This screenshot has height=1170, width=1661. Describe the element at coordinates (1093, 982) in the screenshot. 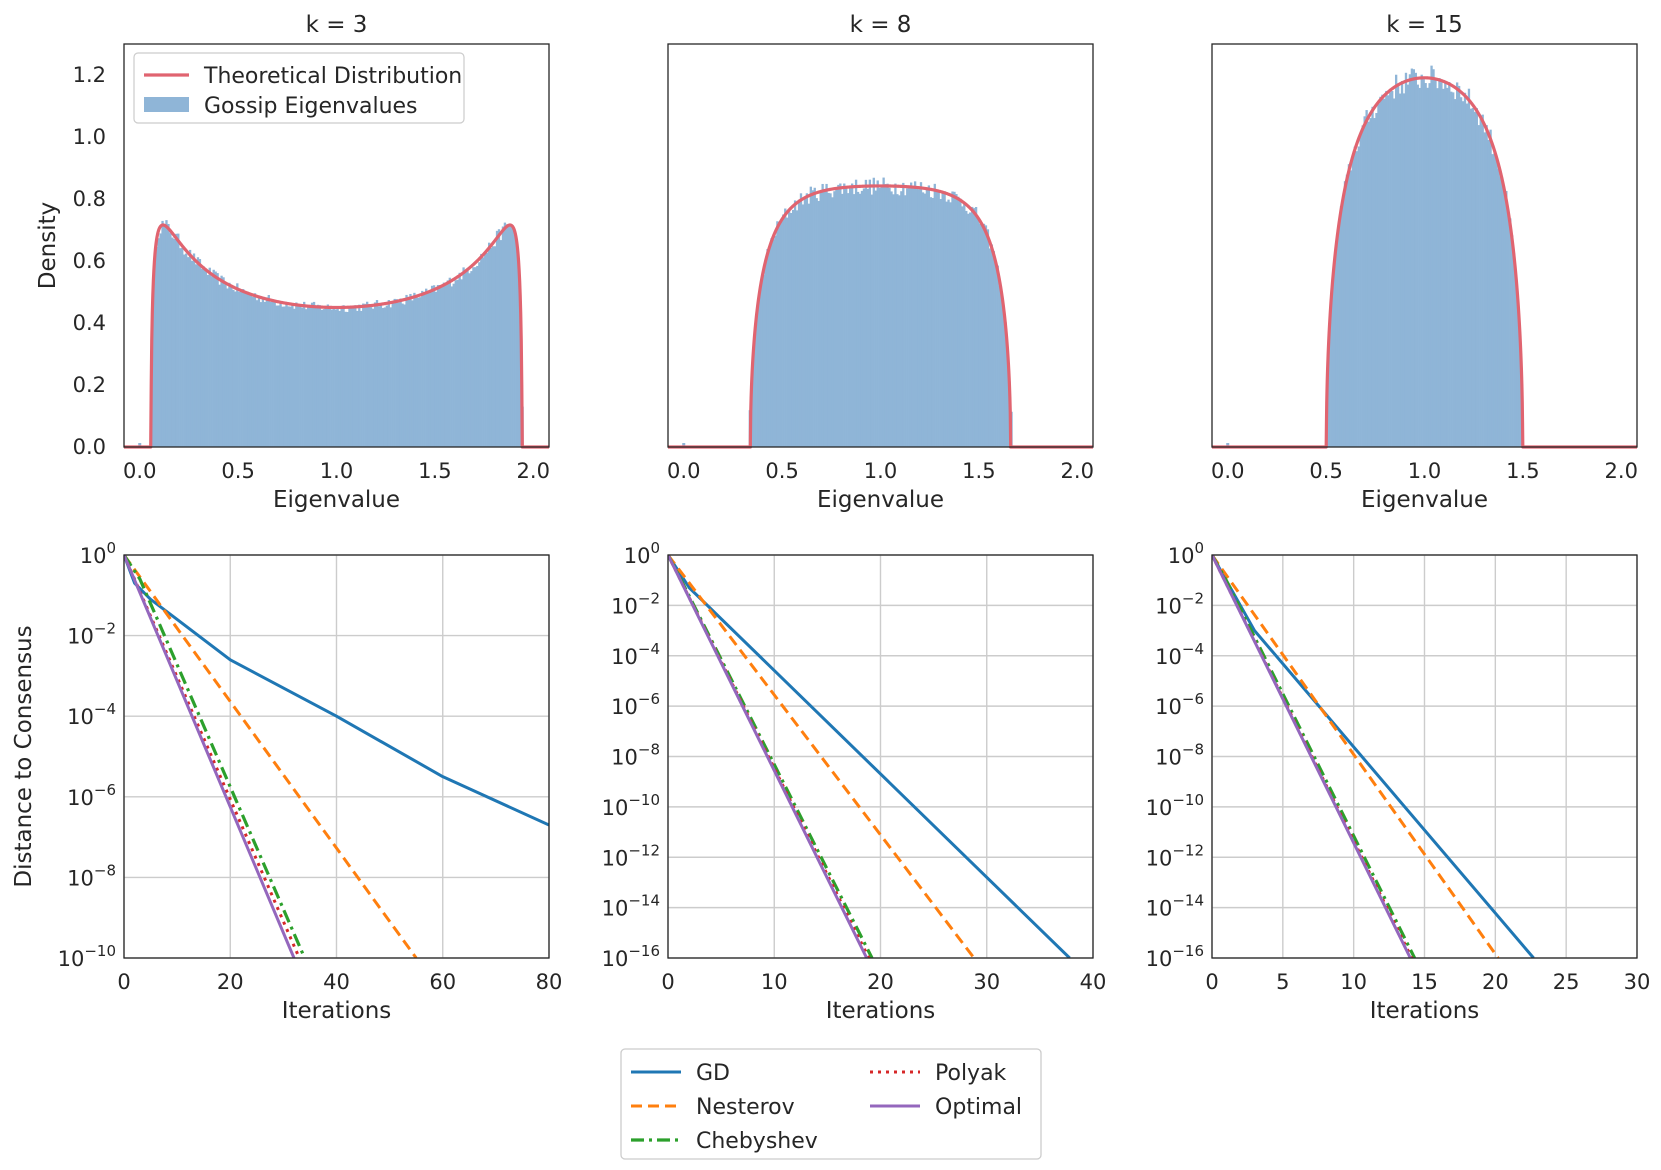

I see `x-tick-label: 40` at that location.